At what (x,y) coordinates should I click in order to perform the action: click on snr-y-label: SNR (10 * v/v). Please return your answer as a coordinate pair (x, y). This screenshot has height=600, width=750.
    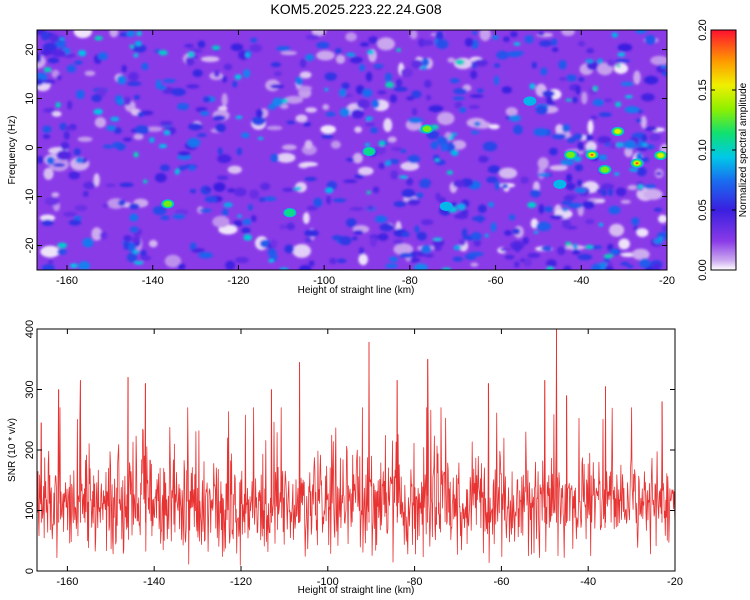
    Looking at the image, I should click on (12, 450).